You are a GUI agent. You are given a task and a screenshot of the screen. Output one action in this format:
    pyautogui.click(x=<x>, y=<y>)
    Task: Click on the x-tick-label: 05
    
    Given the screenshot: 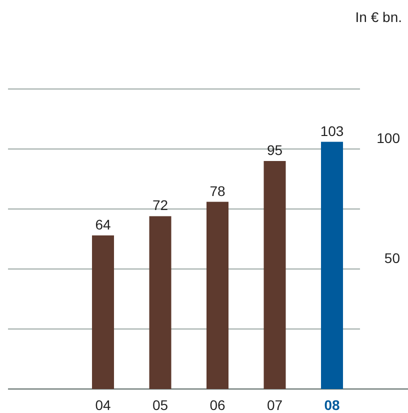 What is the action you would take?
    pyautogui.click(x=160, y=405)
    